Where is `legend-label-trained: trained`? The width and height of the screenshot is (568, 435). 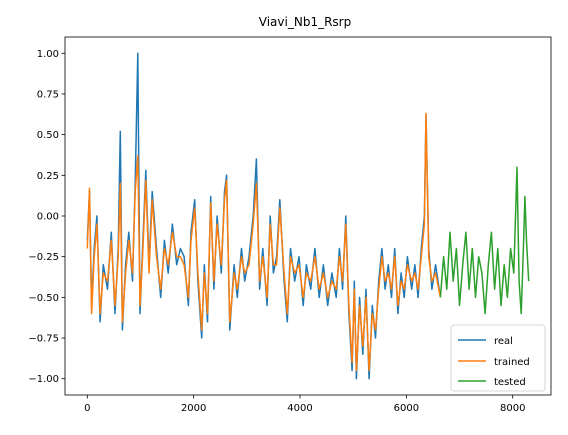 legend-label-trained: trained is located at coordinates (512, 362).